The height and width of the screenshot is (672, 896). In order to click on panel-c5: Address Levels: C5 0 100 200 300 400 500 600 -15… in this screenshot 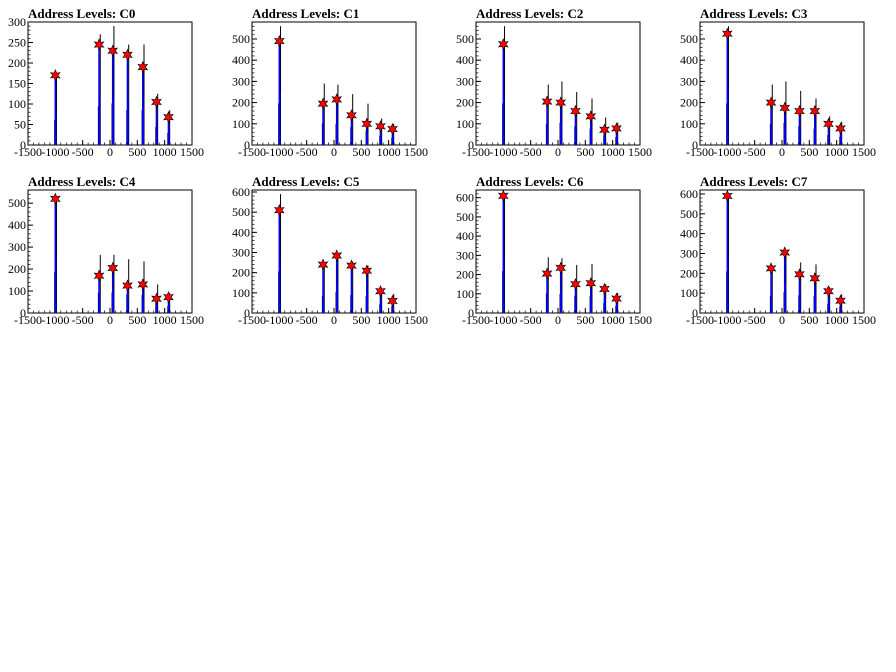, I will do `click(336, 252)`.